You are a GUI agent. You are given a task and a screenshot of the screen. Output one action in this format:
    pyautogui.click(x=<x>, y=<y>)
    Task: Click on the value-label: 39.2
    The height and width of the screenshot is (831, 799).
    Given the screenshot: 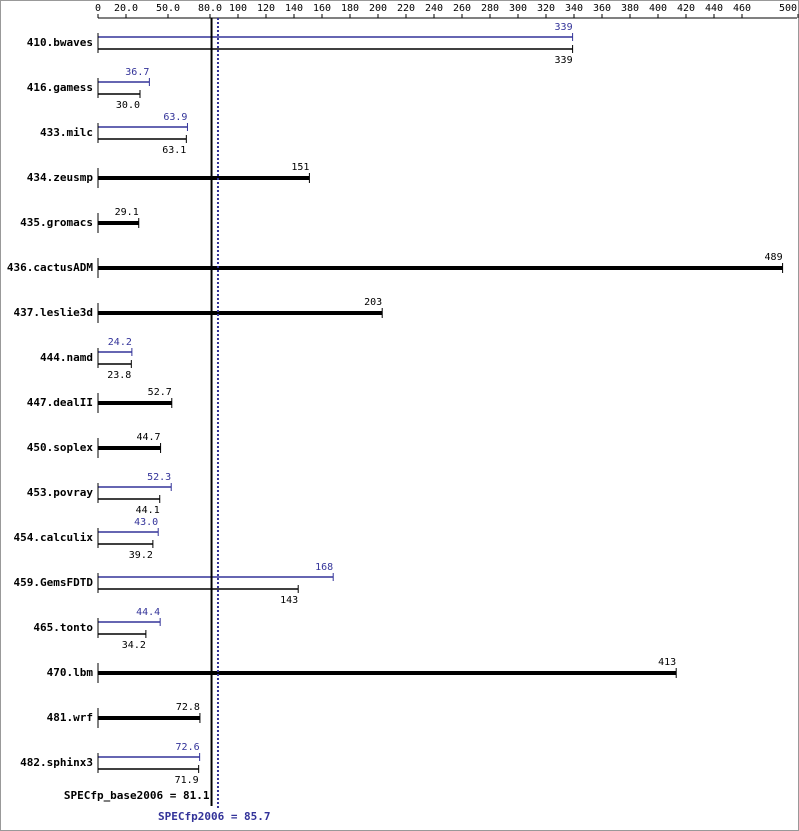 What is the action you would take?
    pyautogui.click(x=141, y=555)
    